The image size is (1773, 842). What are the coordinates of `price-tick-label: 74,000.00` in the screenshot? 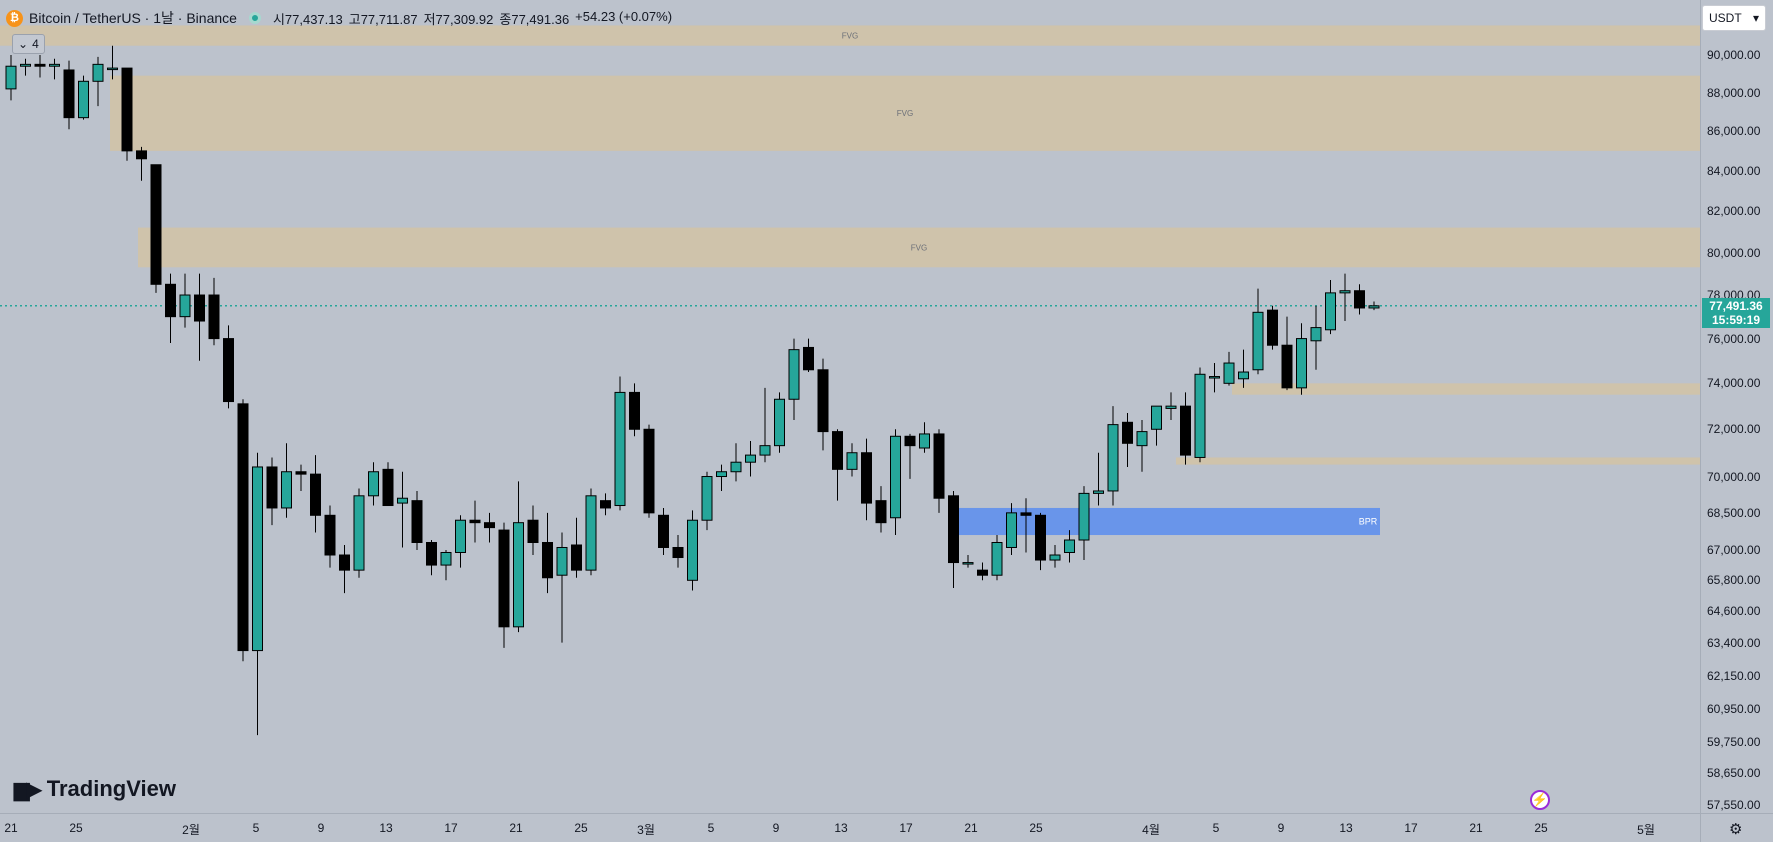 It's located at (1734, 383).